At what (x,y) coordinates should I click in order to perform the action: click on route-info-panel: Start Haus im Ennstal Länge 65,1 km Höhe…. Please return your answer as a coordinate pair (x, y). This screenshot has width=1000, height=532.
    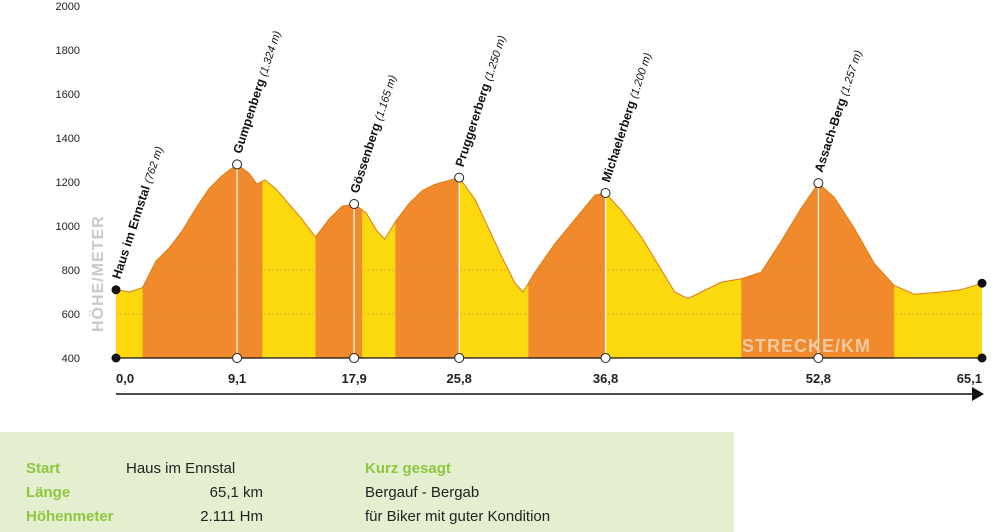
    Looking at the image, I should click on (367, 482).